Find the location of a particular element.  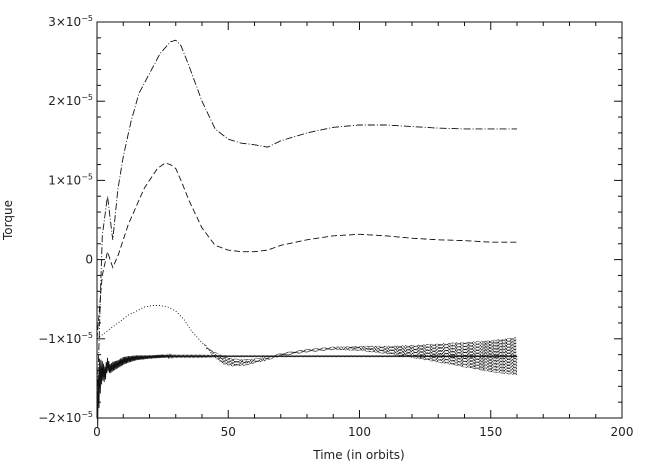

y-tick-label: −1×10⁻⁵ is located at coordinates (65, 338).